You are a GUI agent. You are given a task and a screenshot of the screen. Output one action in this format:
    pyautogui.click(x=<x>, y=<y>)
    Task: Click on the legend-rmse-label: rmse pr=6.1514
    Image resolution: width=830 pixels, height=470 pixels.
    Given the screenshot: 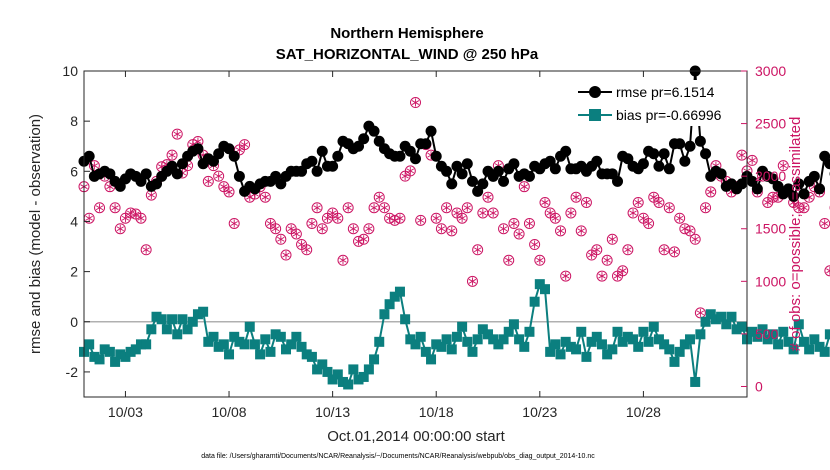 What is the action you would take?
    pyautogui.click(x=665, y=92)
    